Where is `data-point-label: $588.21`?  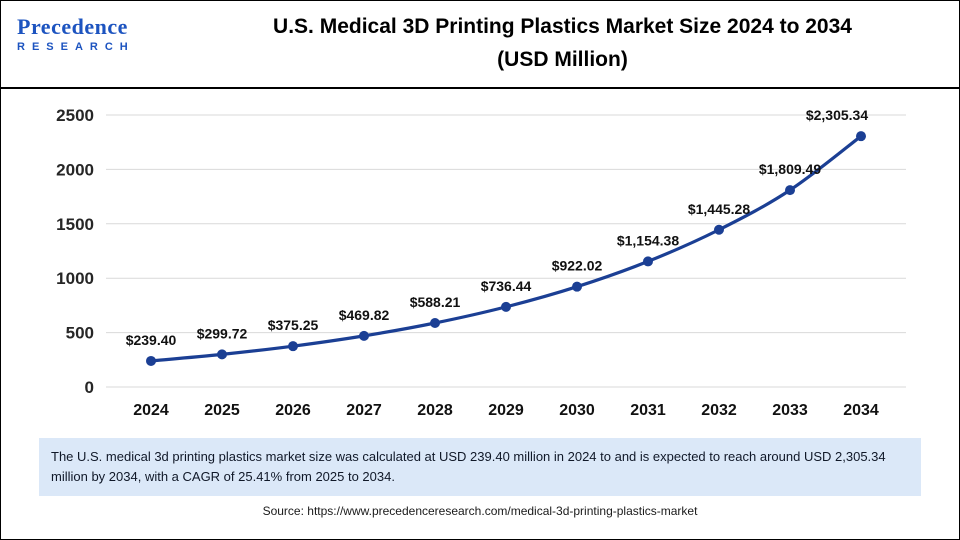
data-point-label: $588.21 is located at coordinates (435, 302).